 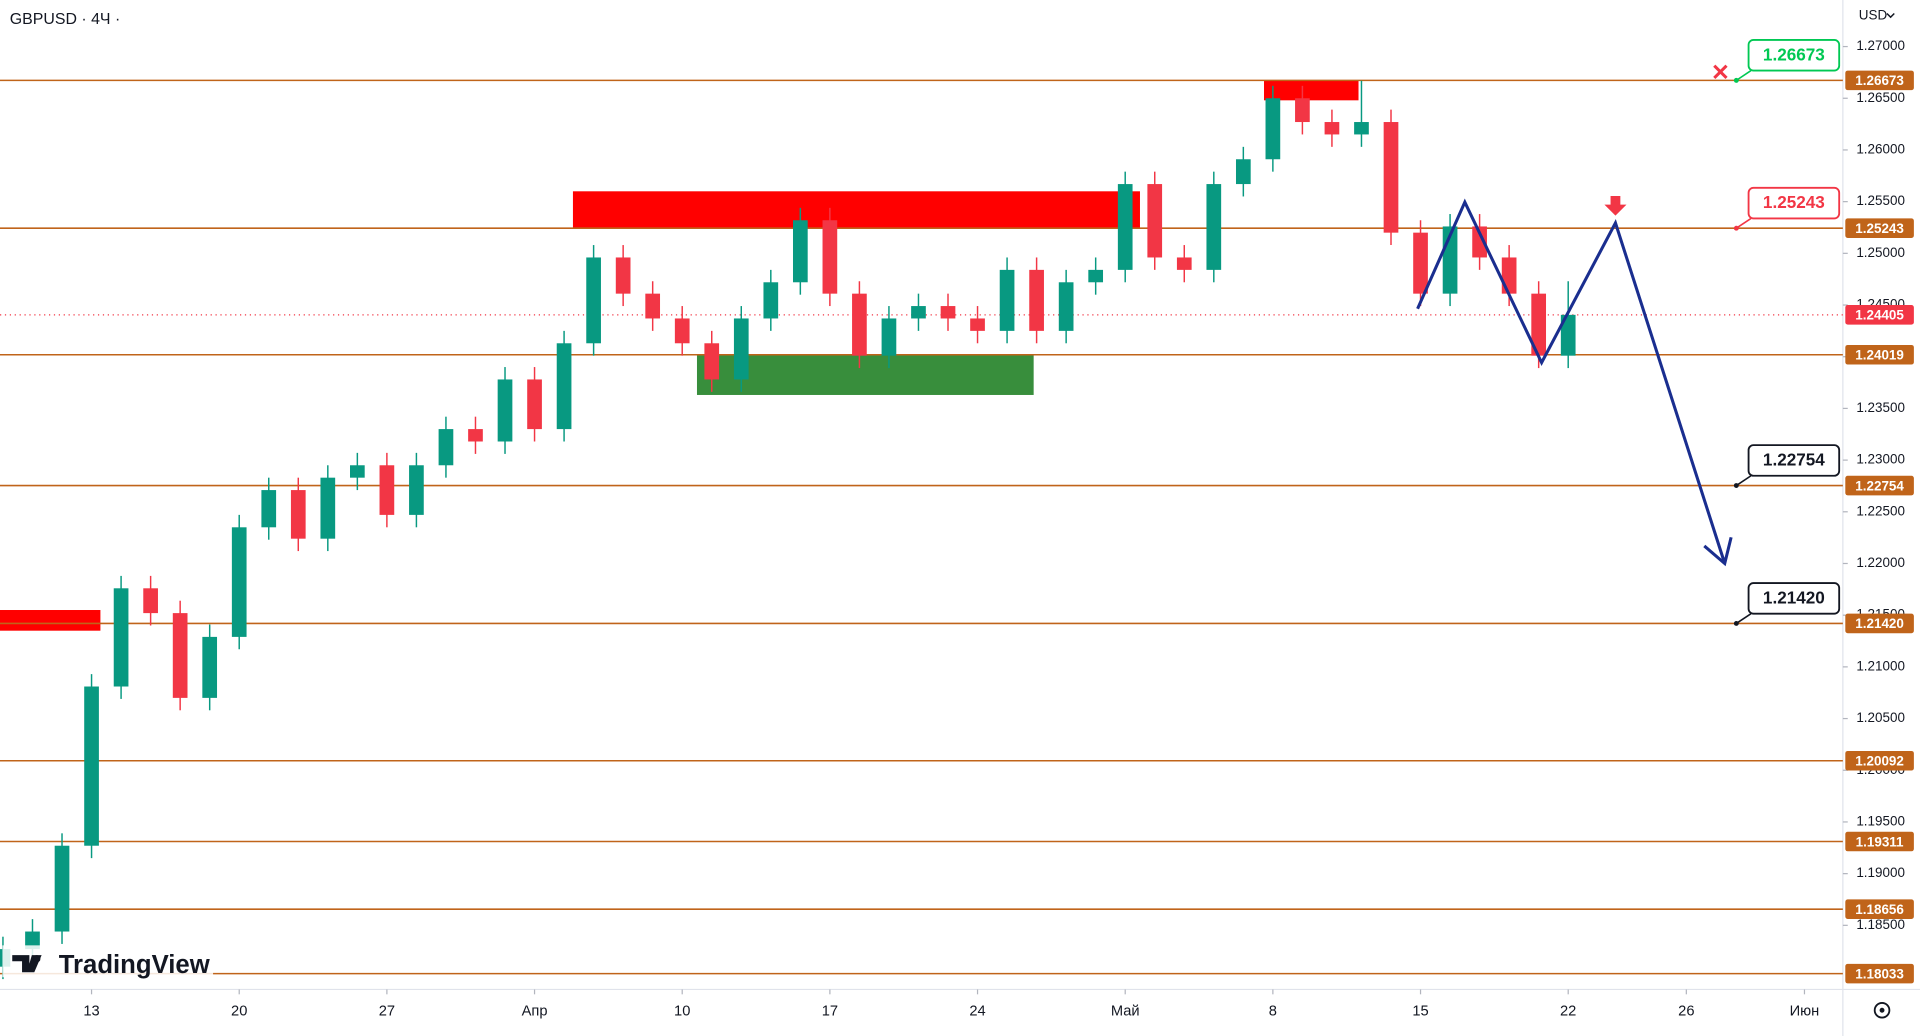 I want to click on callout-text: 1.25243, so click(x=1794, y=202).